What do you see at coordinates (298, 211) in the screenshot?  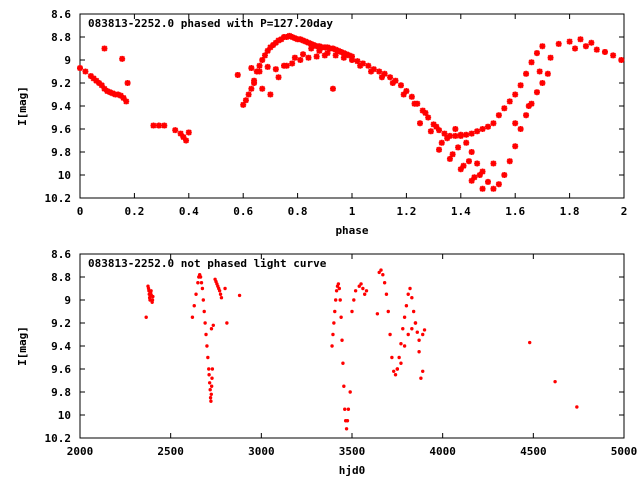 I see `x-tick-label: 0.8` at bounding box center [298, 211].